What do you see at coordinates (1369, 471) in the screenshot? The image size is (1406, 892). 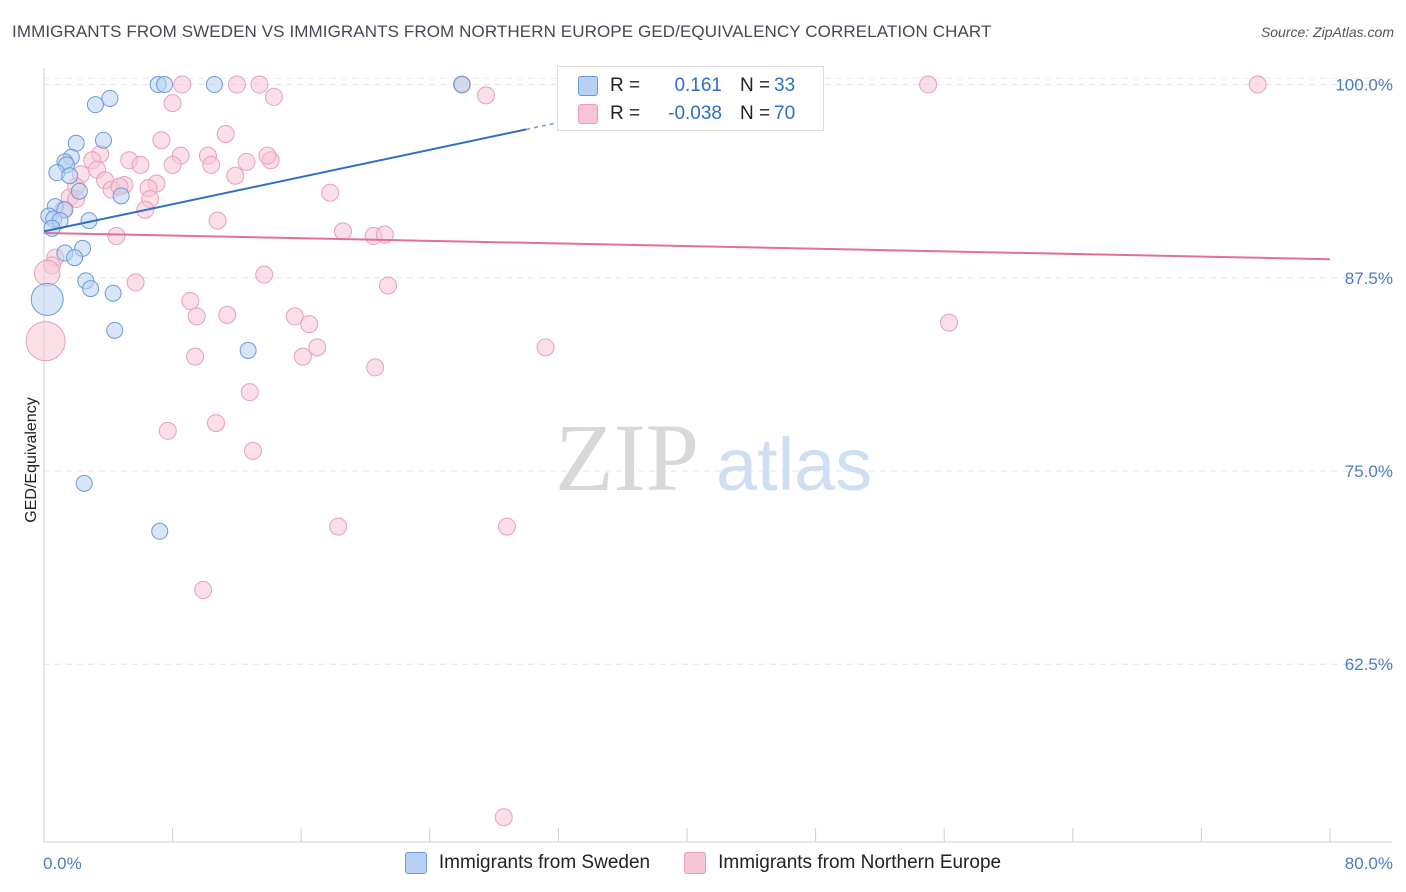 I see `y-tick-label: 75.0%` at bounding box center [1369, 471].